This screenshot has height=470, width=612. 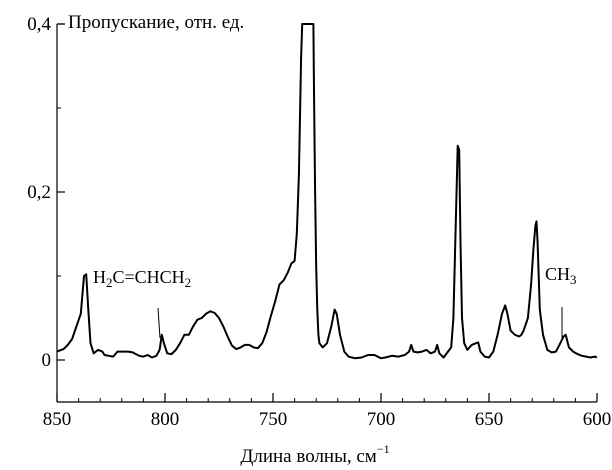 What do you see at coordinates (327, 411) in the screenshot?
I see `x-ticks: 850 800 750 700 650 600` at bounding box center [327, 411].